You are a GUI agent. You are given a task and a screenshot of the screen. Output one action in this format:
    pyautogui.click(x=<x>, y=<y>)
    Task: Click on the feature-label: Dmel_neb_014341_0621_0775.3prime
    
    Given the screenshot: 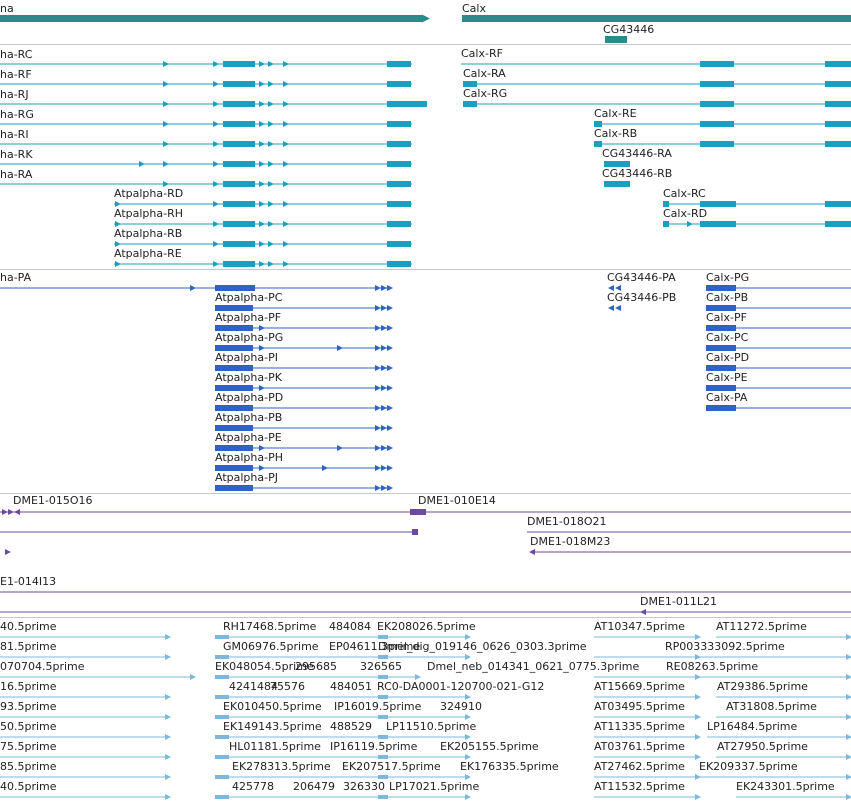 What is the action you would take?
    pyautogui.click(x=533, y=666)
    